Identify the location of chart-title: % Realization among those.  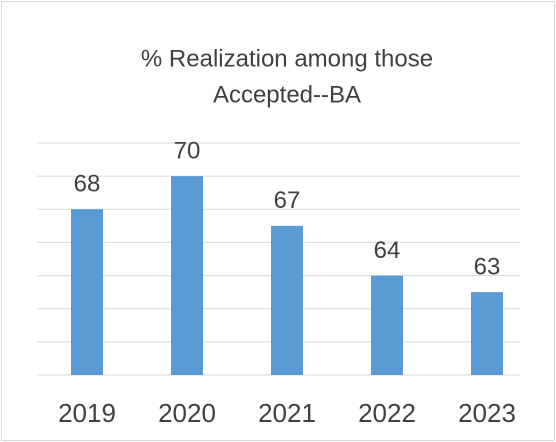
(287, 58).